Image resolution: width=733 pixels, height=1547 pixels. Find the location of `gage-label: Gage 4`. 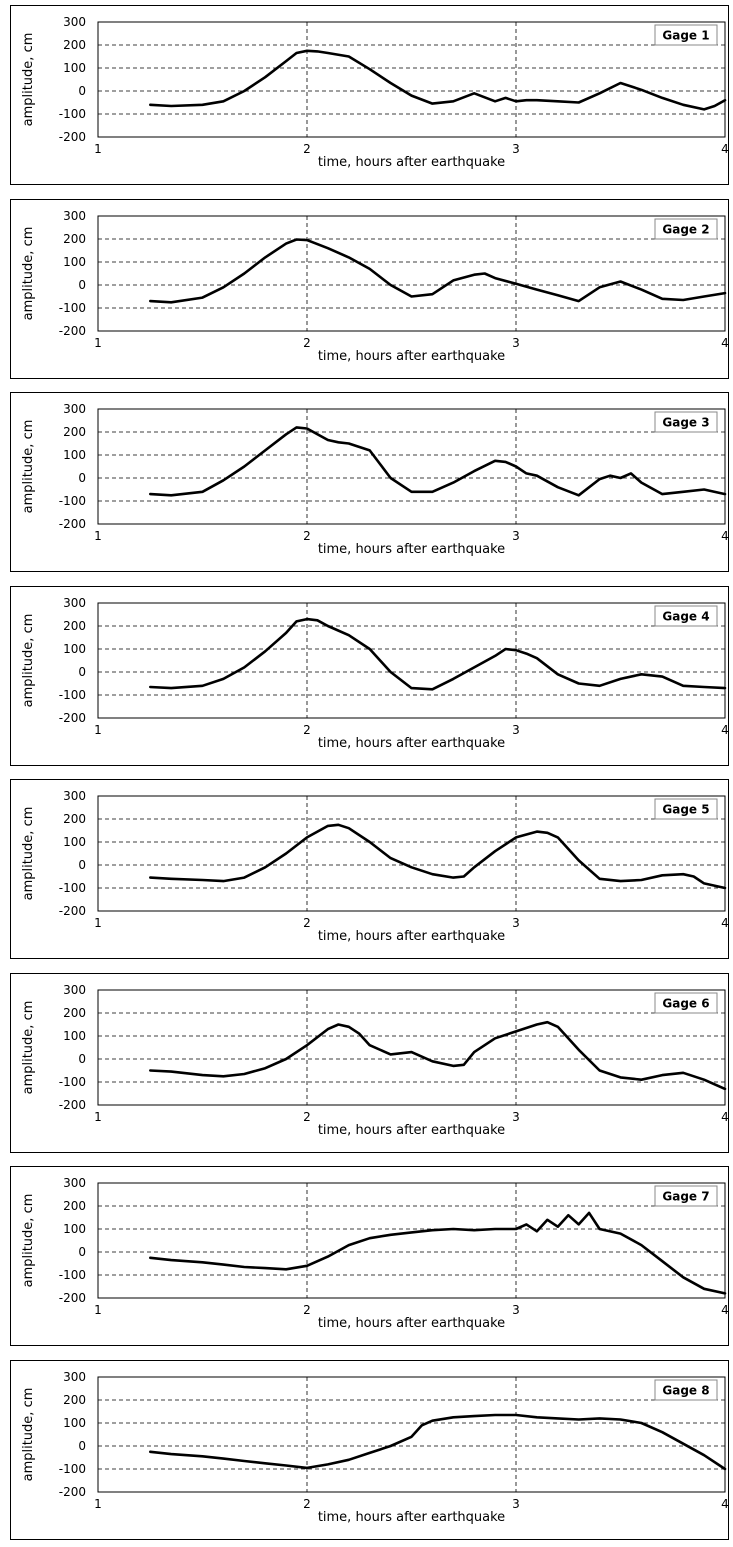

gage-label: Gage 4 is located at coordinates (685, 616).